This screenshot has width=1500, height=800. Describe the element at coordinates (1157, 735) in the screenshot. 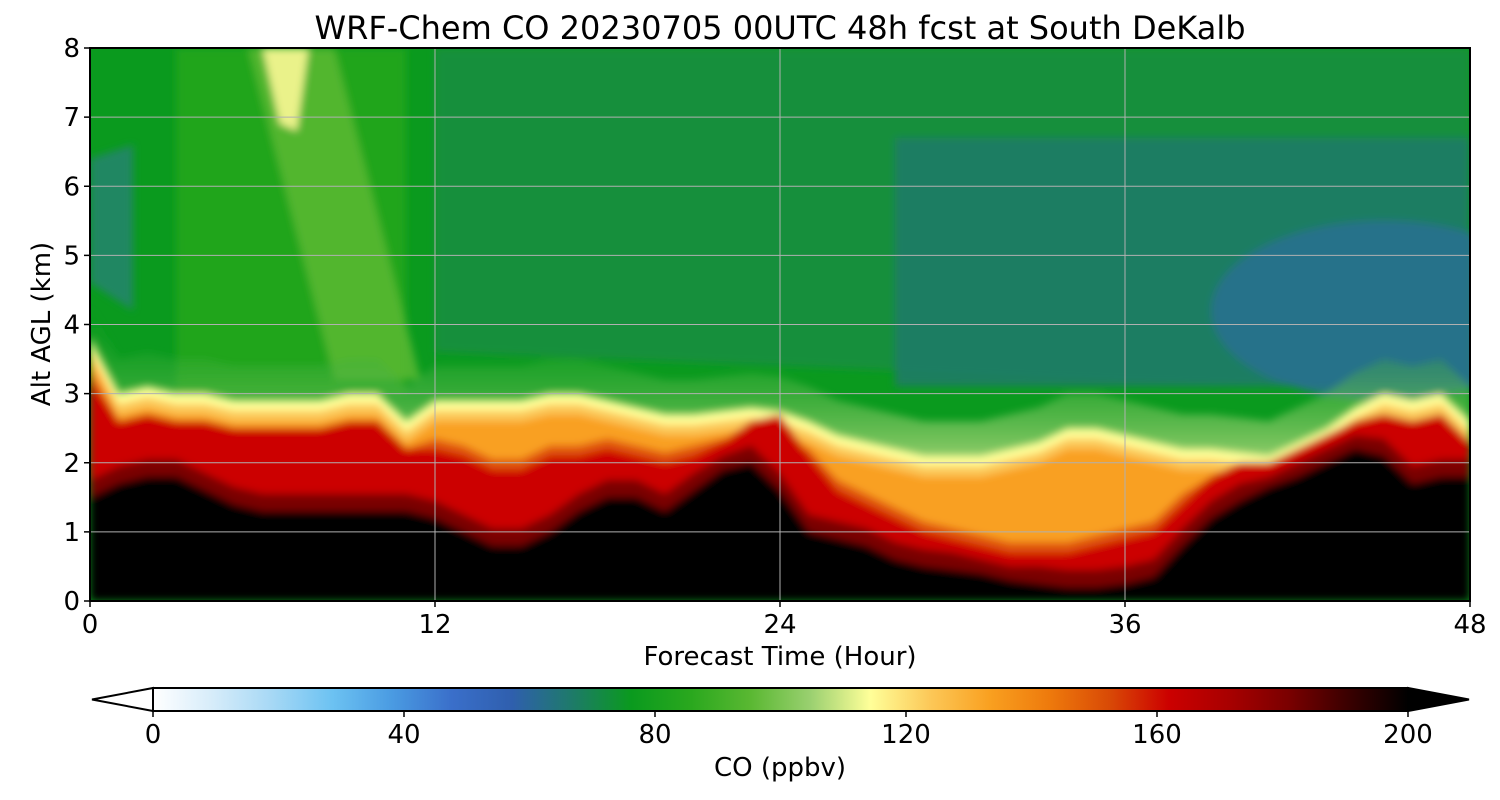

I see `colorbar-tick-label: 160` at that location.